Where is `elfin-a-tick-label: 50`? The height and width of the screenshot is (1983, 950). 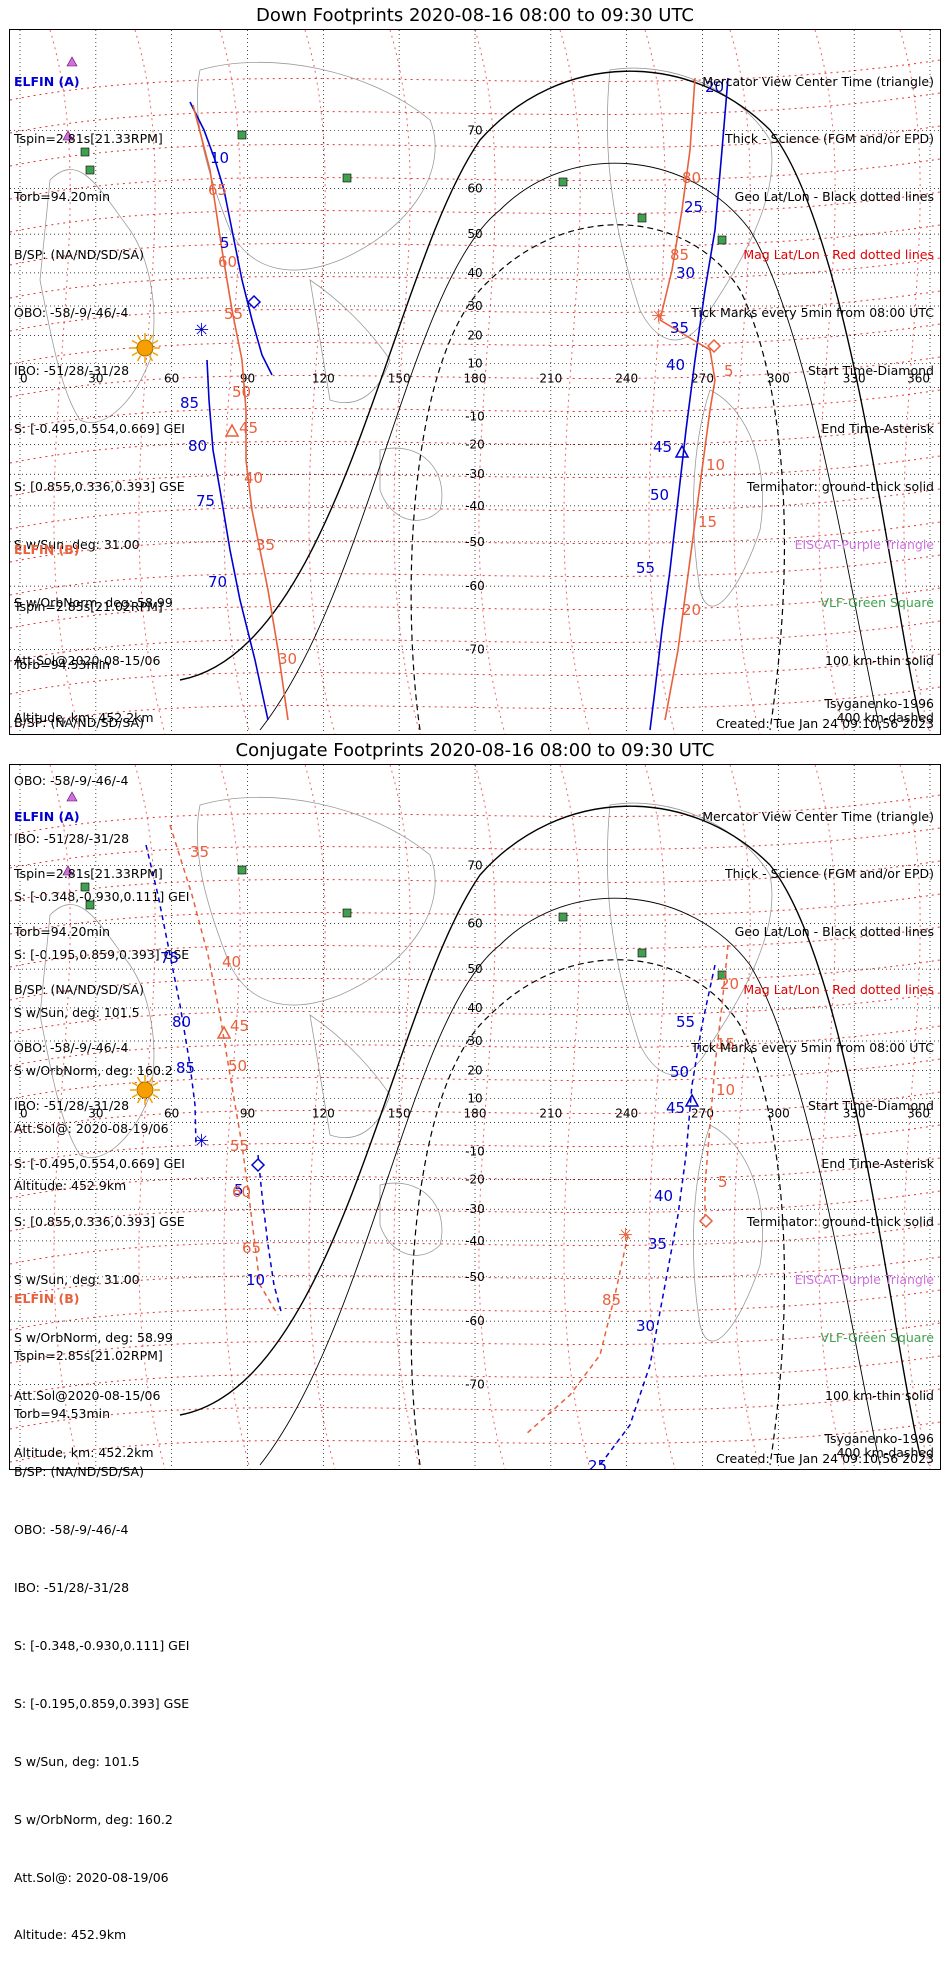
elfin-a-tick-label: 50 is located at coordinates (679, 1072).